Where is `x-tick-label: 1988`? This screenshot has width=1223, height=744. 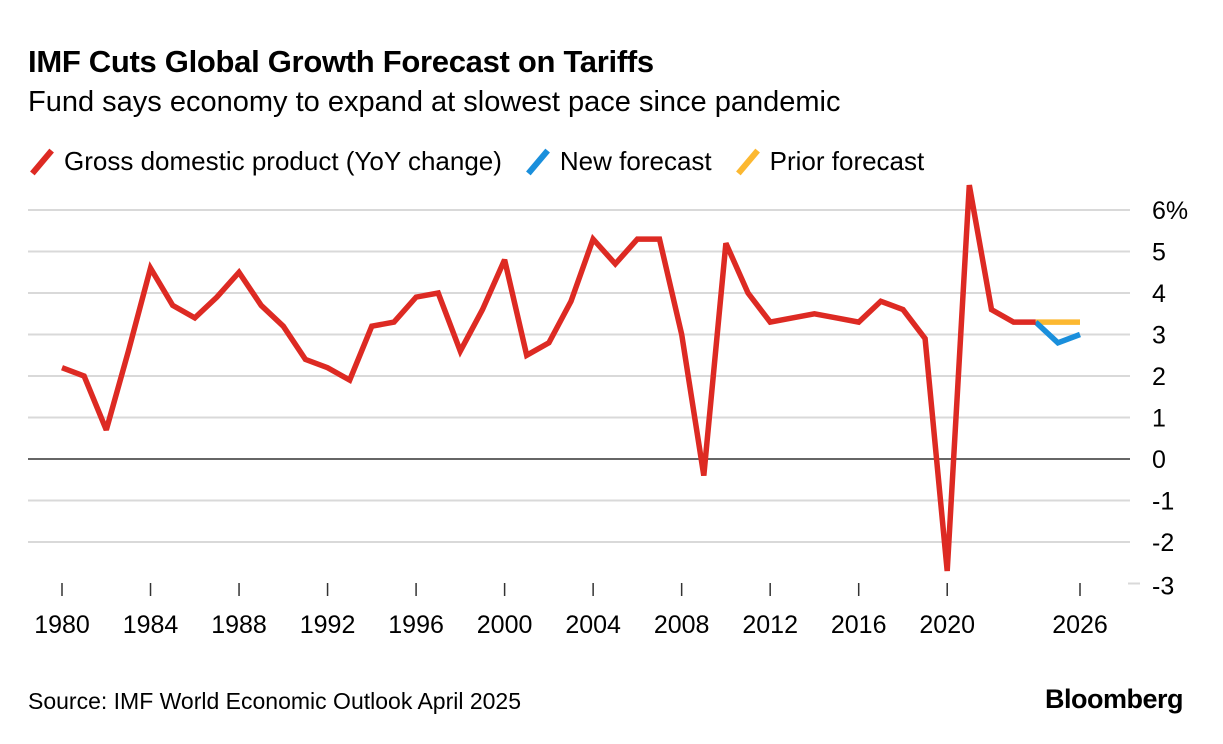 x-tick-label: 1988 is located at coordinates (239, 625).